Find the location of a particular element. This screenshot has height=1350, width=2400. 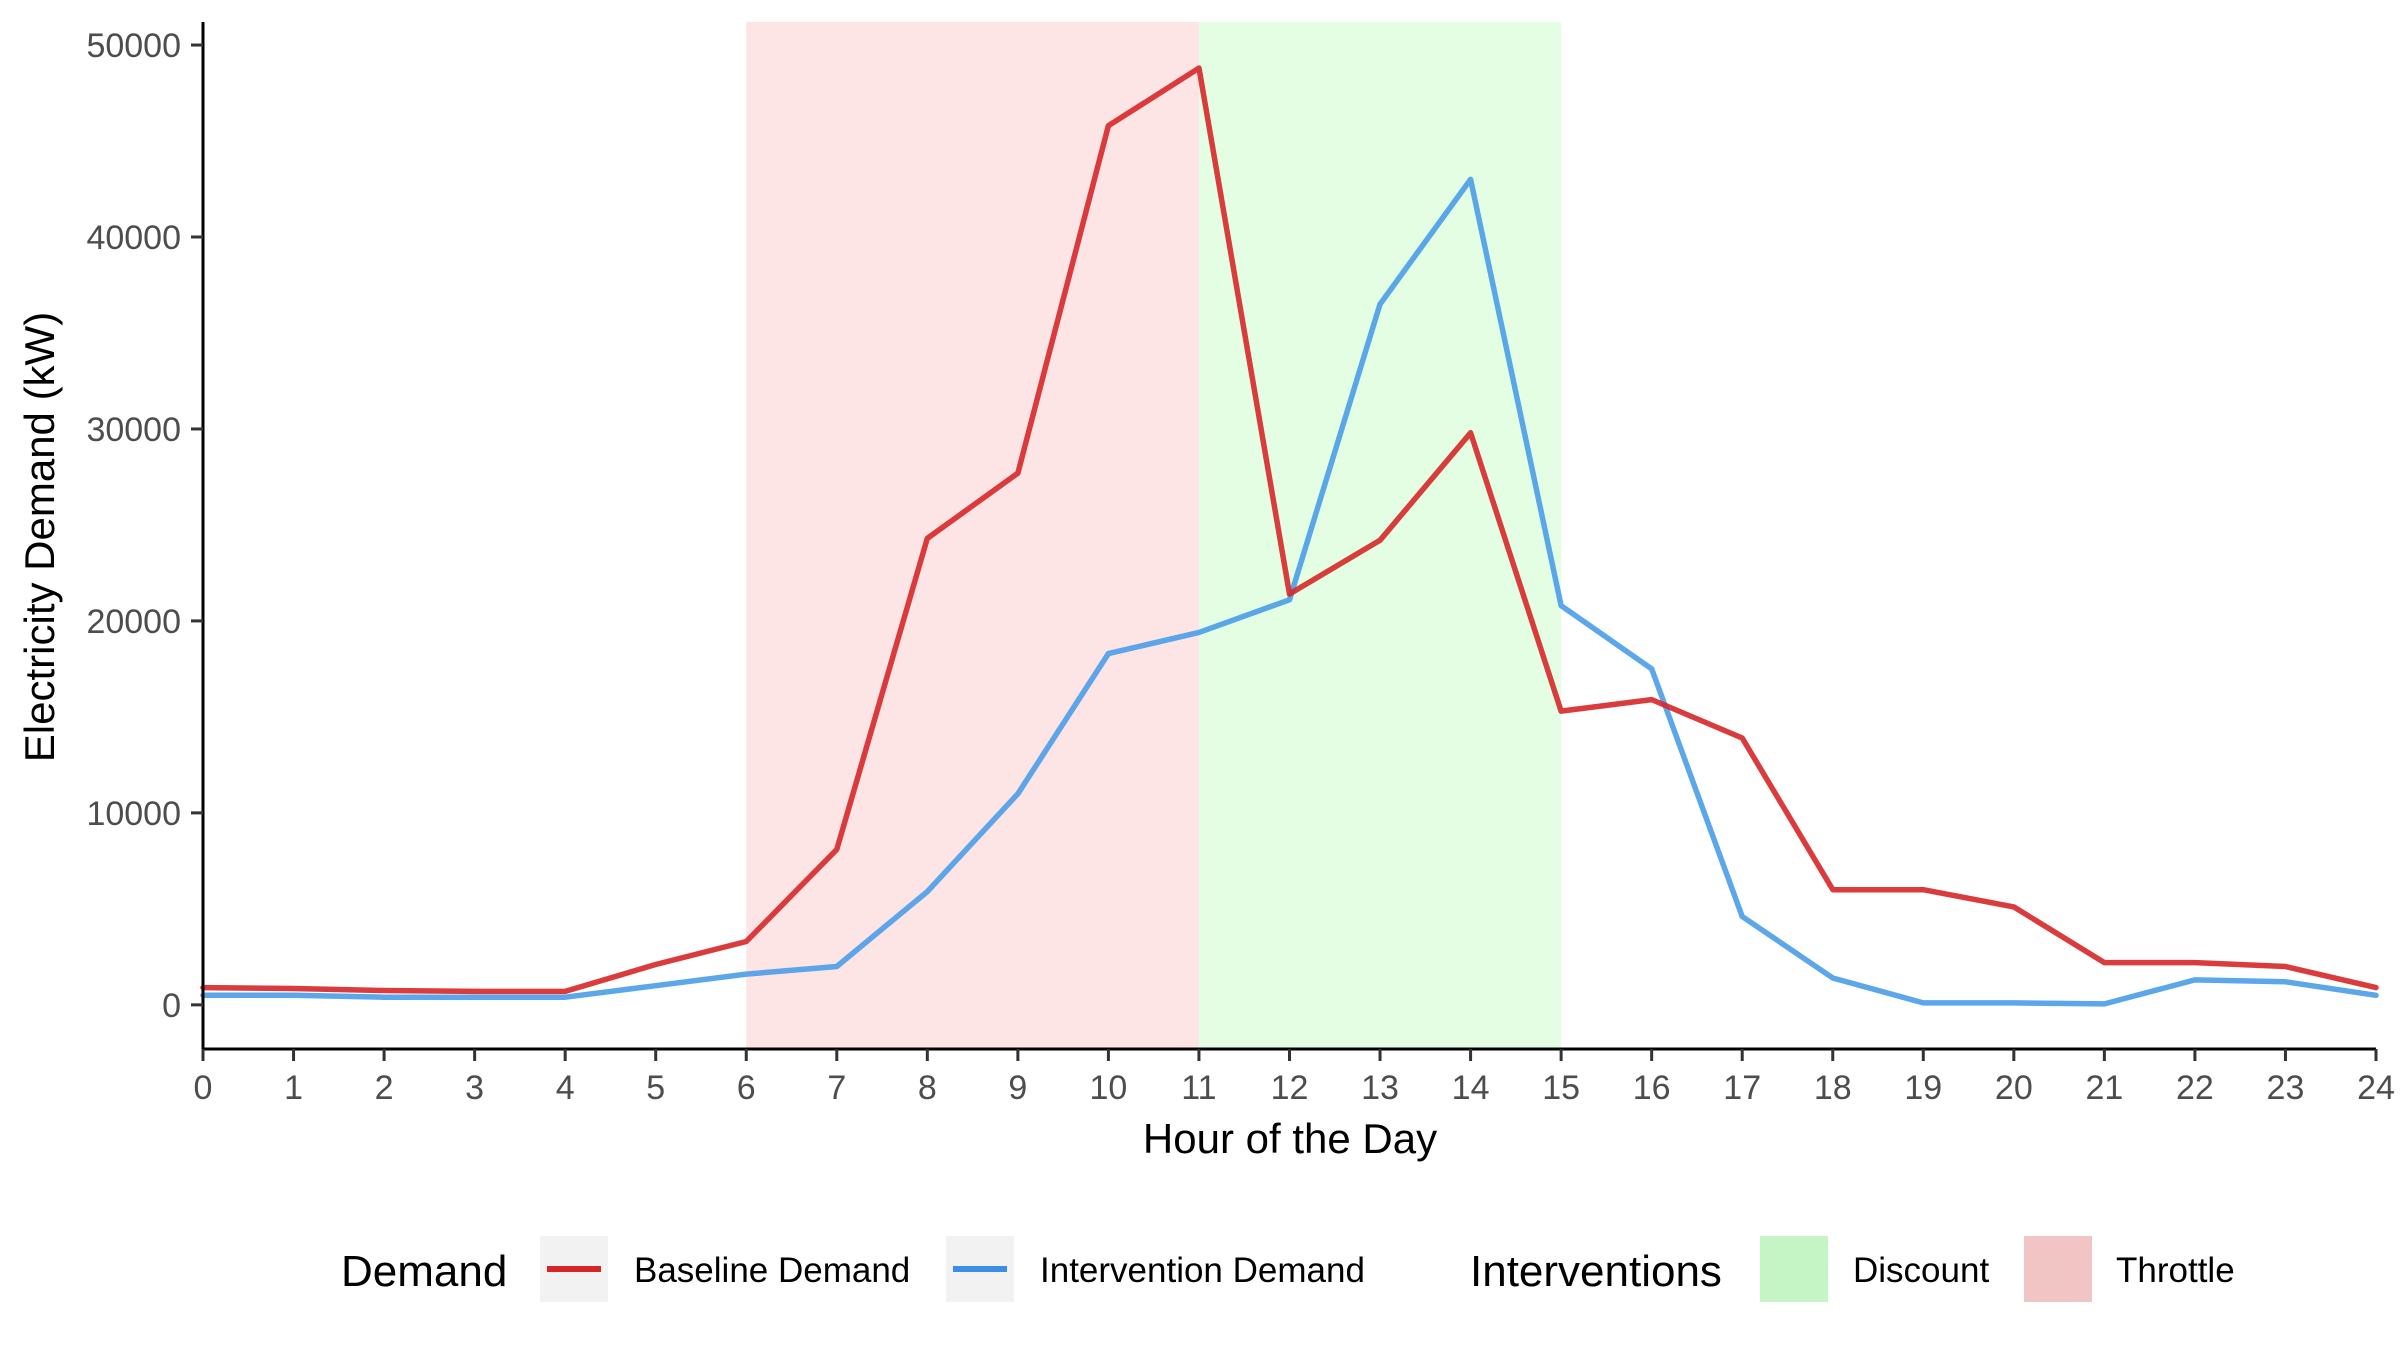

x-tick-label: 16 is located at coordinates (1652, 1088).